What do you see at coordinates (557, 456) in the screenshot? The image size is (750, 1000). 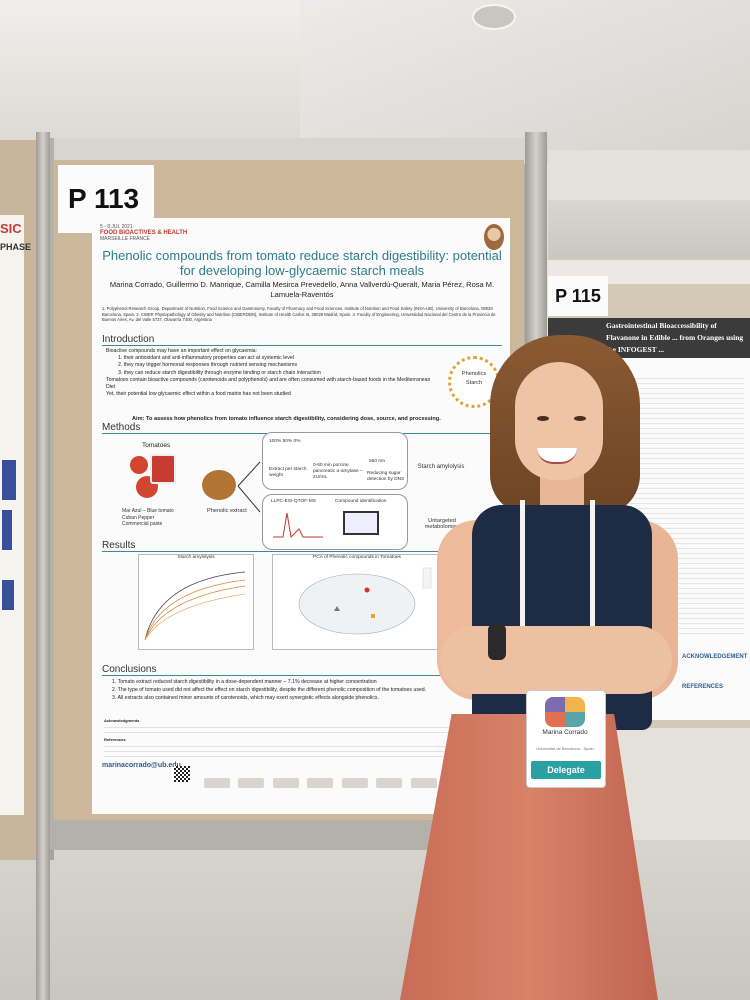 I see `person-smile` at bounding box center [557, 456].